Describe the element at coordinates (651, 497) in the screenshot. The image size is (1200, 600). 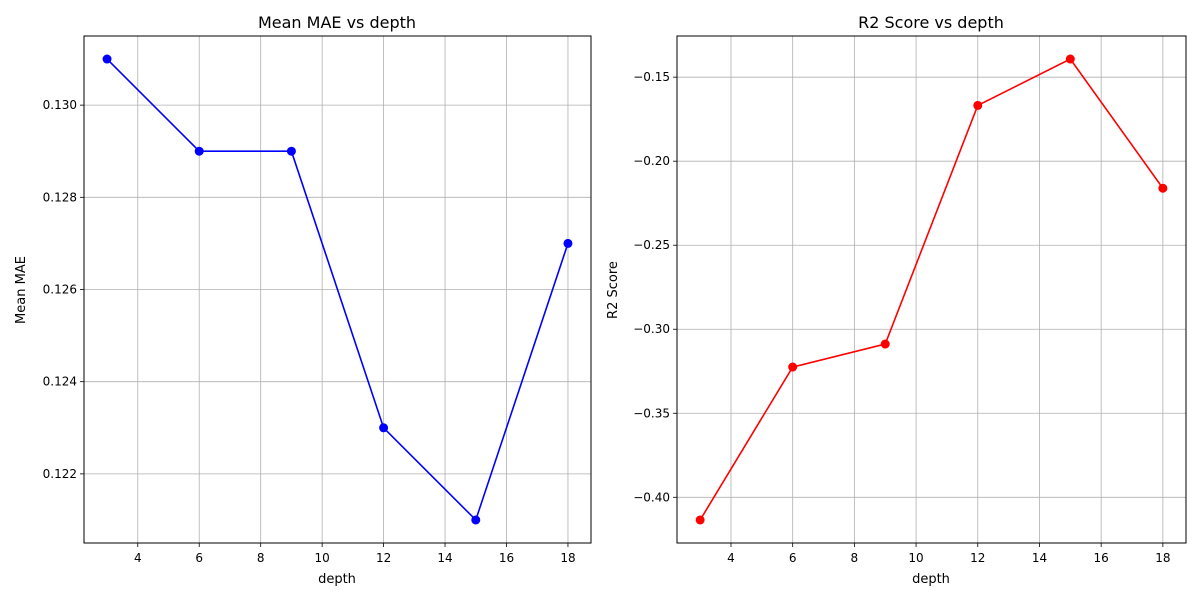
I see `y-tick-label: −0.40` at that location.